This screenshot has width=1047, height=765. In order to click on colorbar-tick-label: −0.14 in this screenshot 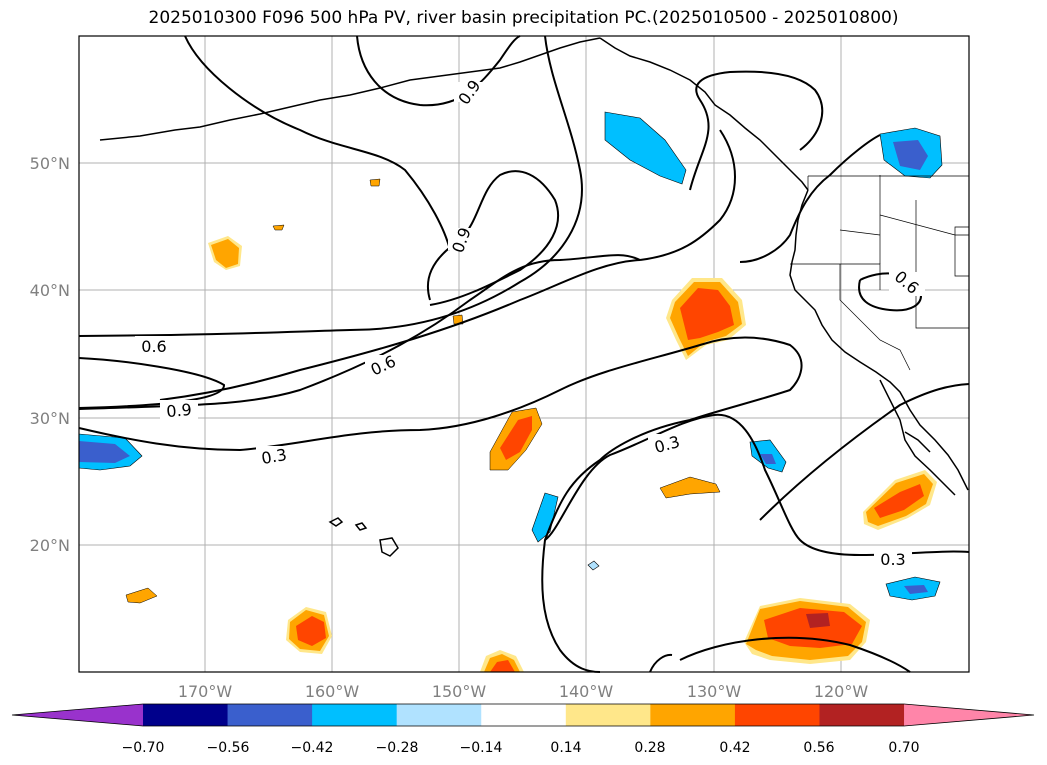, I will do `click(481, 748)`.